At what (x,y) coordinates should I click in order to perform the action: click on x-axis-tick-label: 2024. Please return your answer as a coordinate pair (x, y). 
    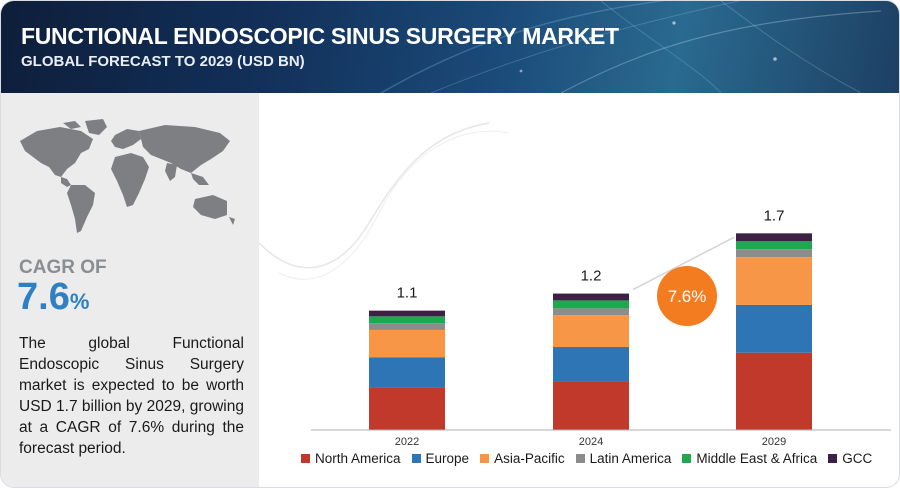
    Looking at the image, I should click on (591, 441).